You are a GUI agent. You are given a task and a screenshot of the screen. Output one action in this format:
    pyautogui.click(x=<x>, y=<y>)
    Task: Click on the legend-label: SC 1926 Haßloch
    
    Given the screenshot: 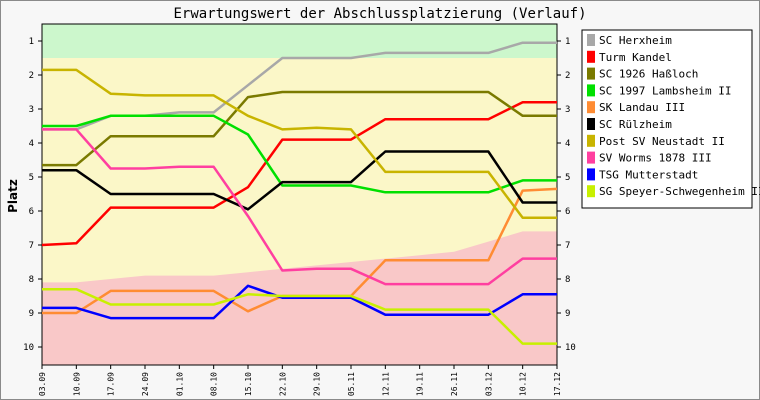 What is the action you would take?
    pyautogui.click(x=648, y=74)
    